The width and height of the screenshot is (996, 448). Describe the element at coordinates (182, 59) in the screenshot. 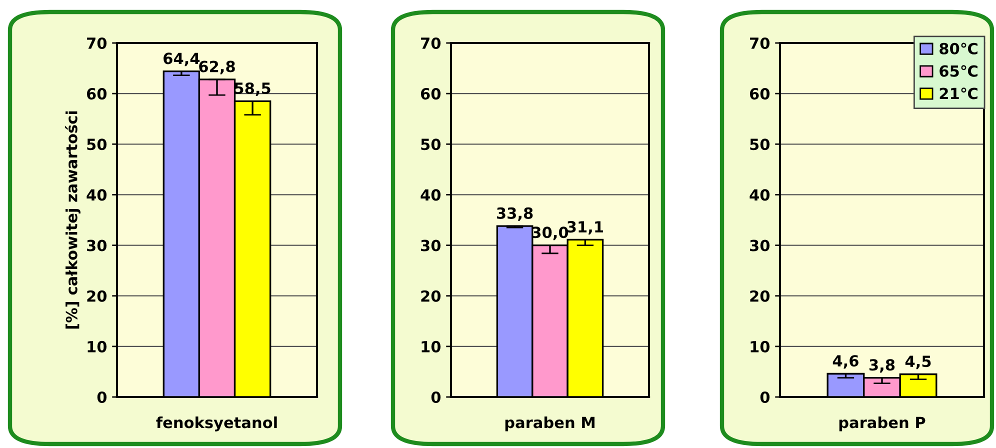

I see `data-label: 64,4` at that location.